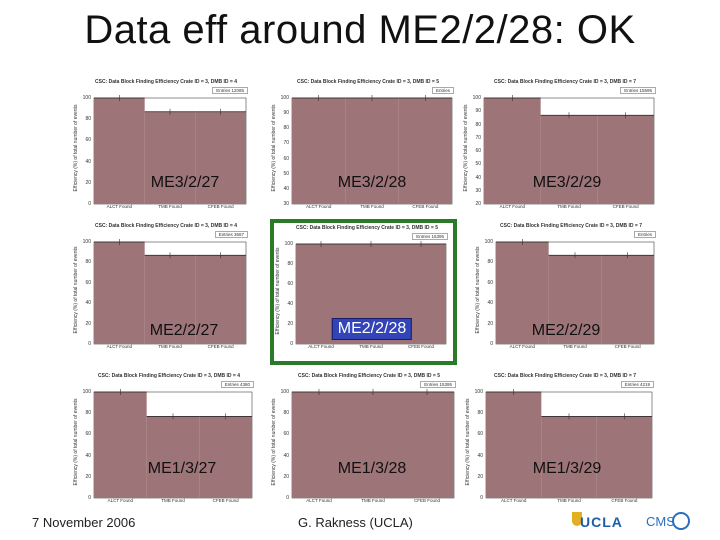 The image size is (720, 540). I want to click on chamber-label-highlighted: ME2/2/28, so click(372, 329).